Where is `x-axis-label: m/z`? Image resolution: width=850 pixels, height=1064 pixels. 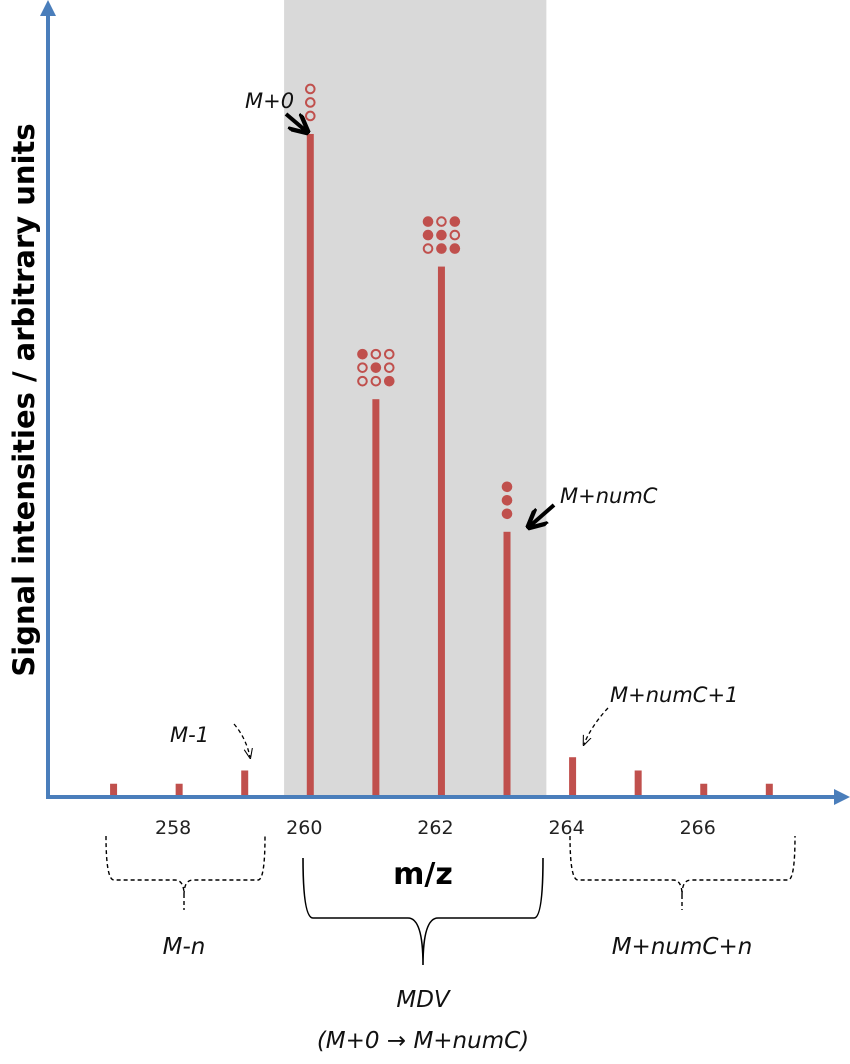 x-axis-label: m/z is located at coordinates (423, 874).